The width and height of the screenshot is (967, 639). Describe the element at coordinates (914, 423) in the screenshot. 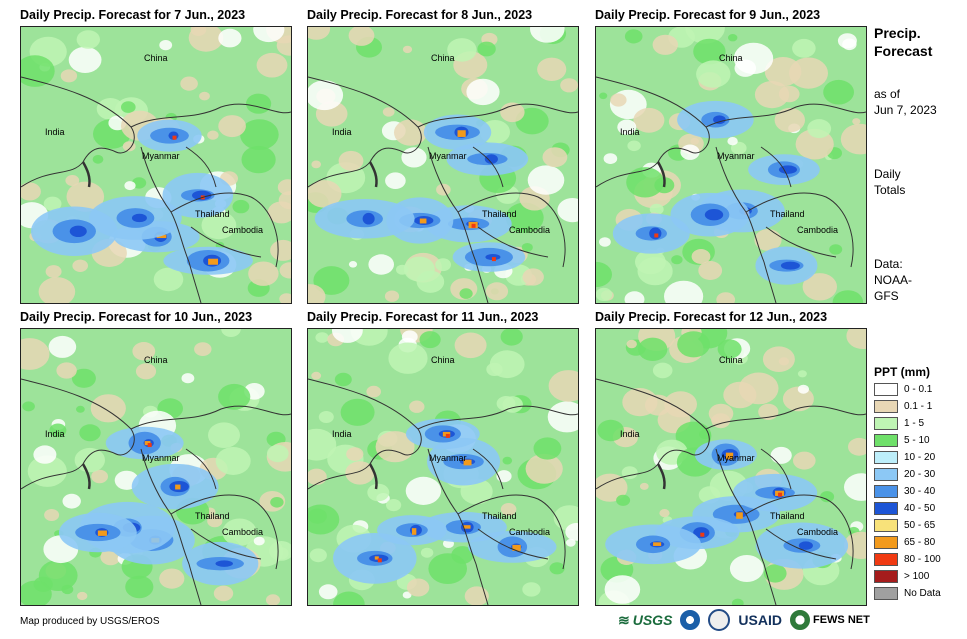

I see `legend-label: 1 - 5` at that location.